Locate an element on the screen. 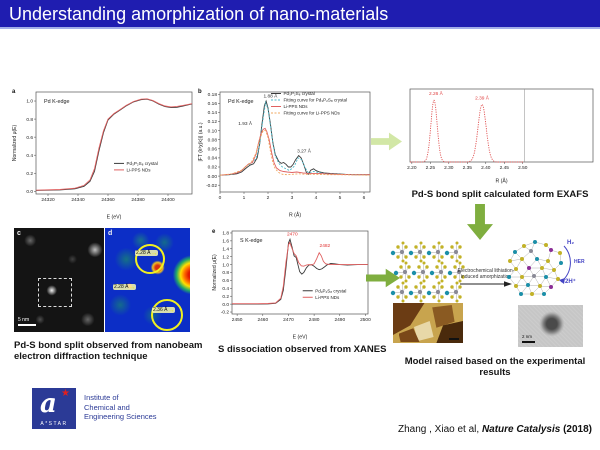  caption-xanes: S dissociation observed from XANES is located at coordinates (302, 349).